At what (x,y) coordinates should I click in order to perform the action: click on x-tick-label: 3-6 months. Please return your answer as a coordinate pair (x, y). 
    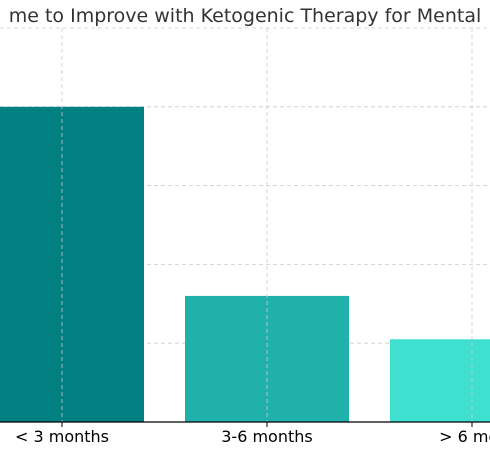
    Looking at the image, I should click on (266, 436).